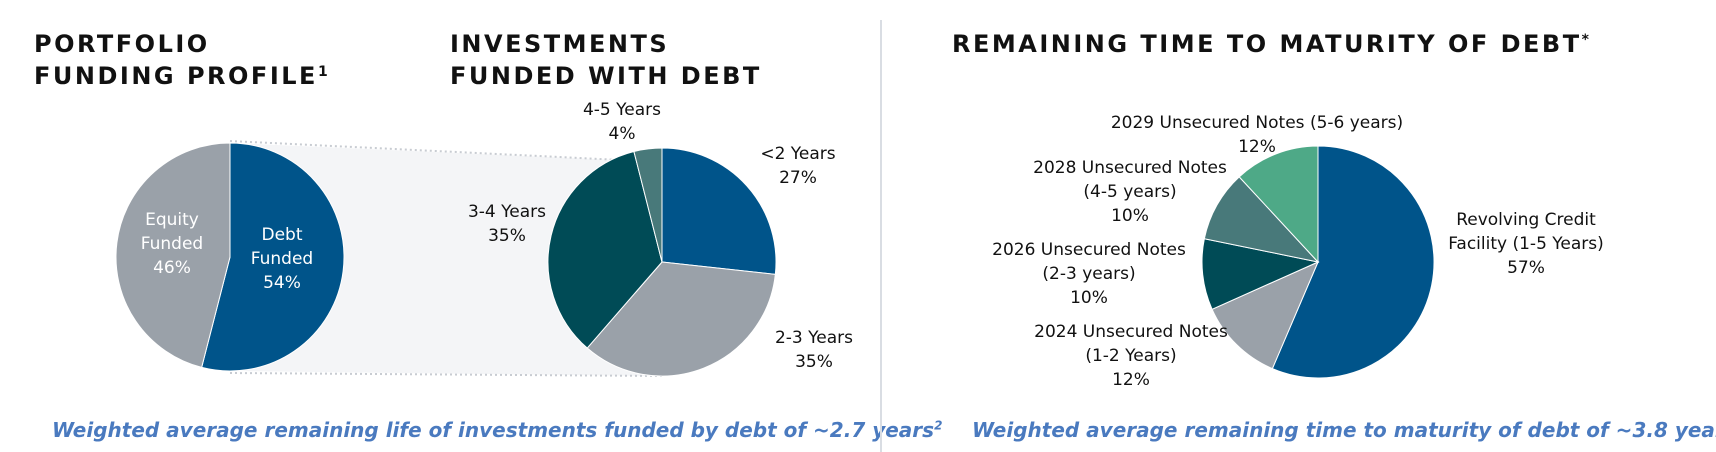 The height and width of the screenshot is (452, 1716). What do you see at coordinates (1267, 44) in the screenshot?
I see `maturity-title-text: REMAINING TIME TO MATURITY OF DEBT` at bounding box center [1267, 44].